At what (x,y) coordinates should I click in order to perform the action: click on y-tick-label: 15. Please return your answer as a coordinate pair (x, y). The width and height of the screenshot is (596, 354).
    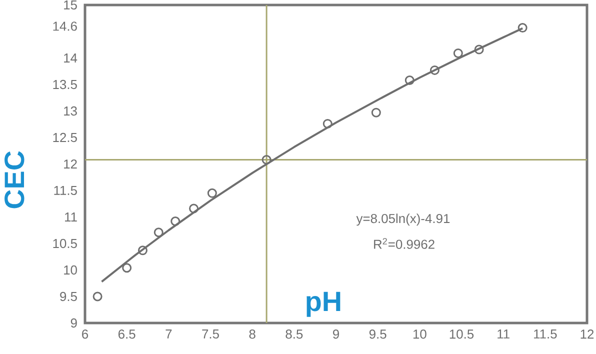
    Looking at the image, I should click on (70, 5).